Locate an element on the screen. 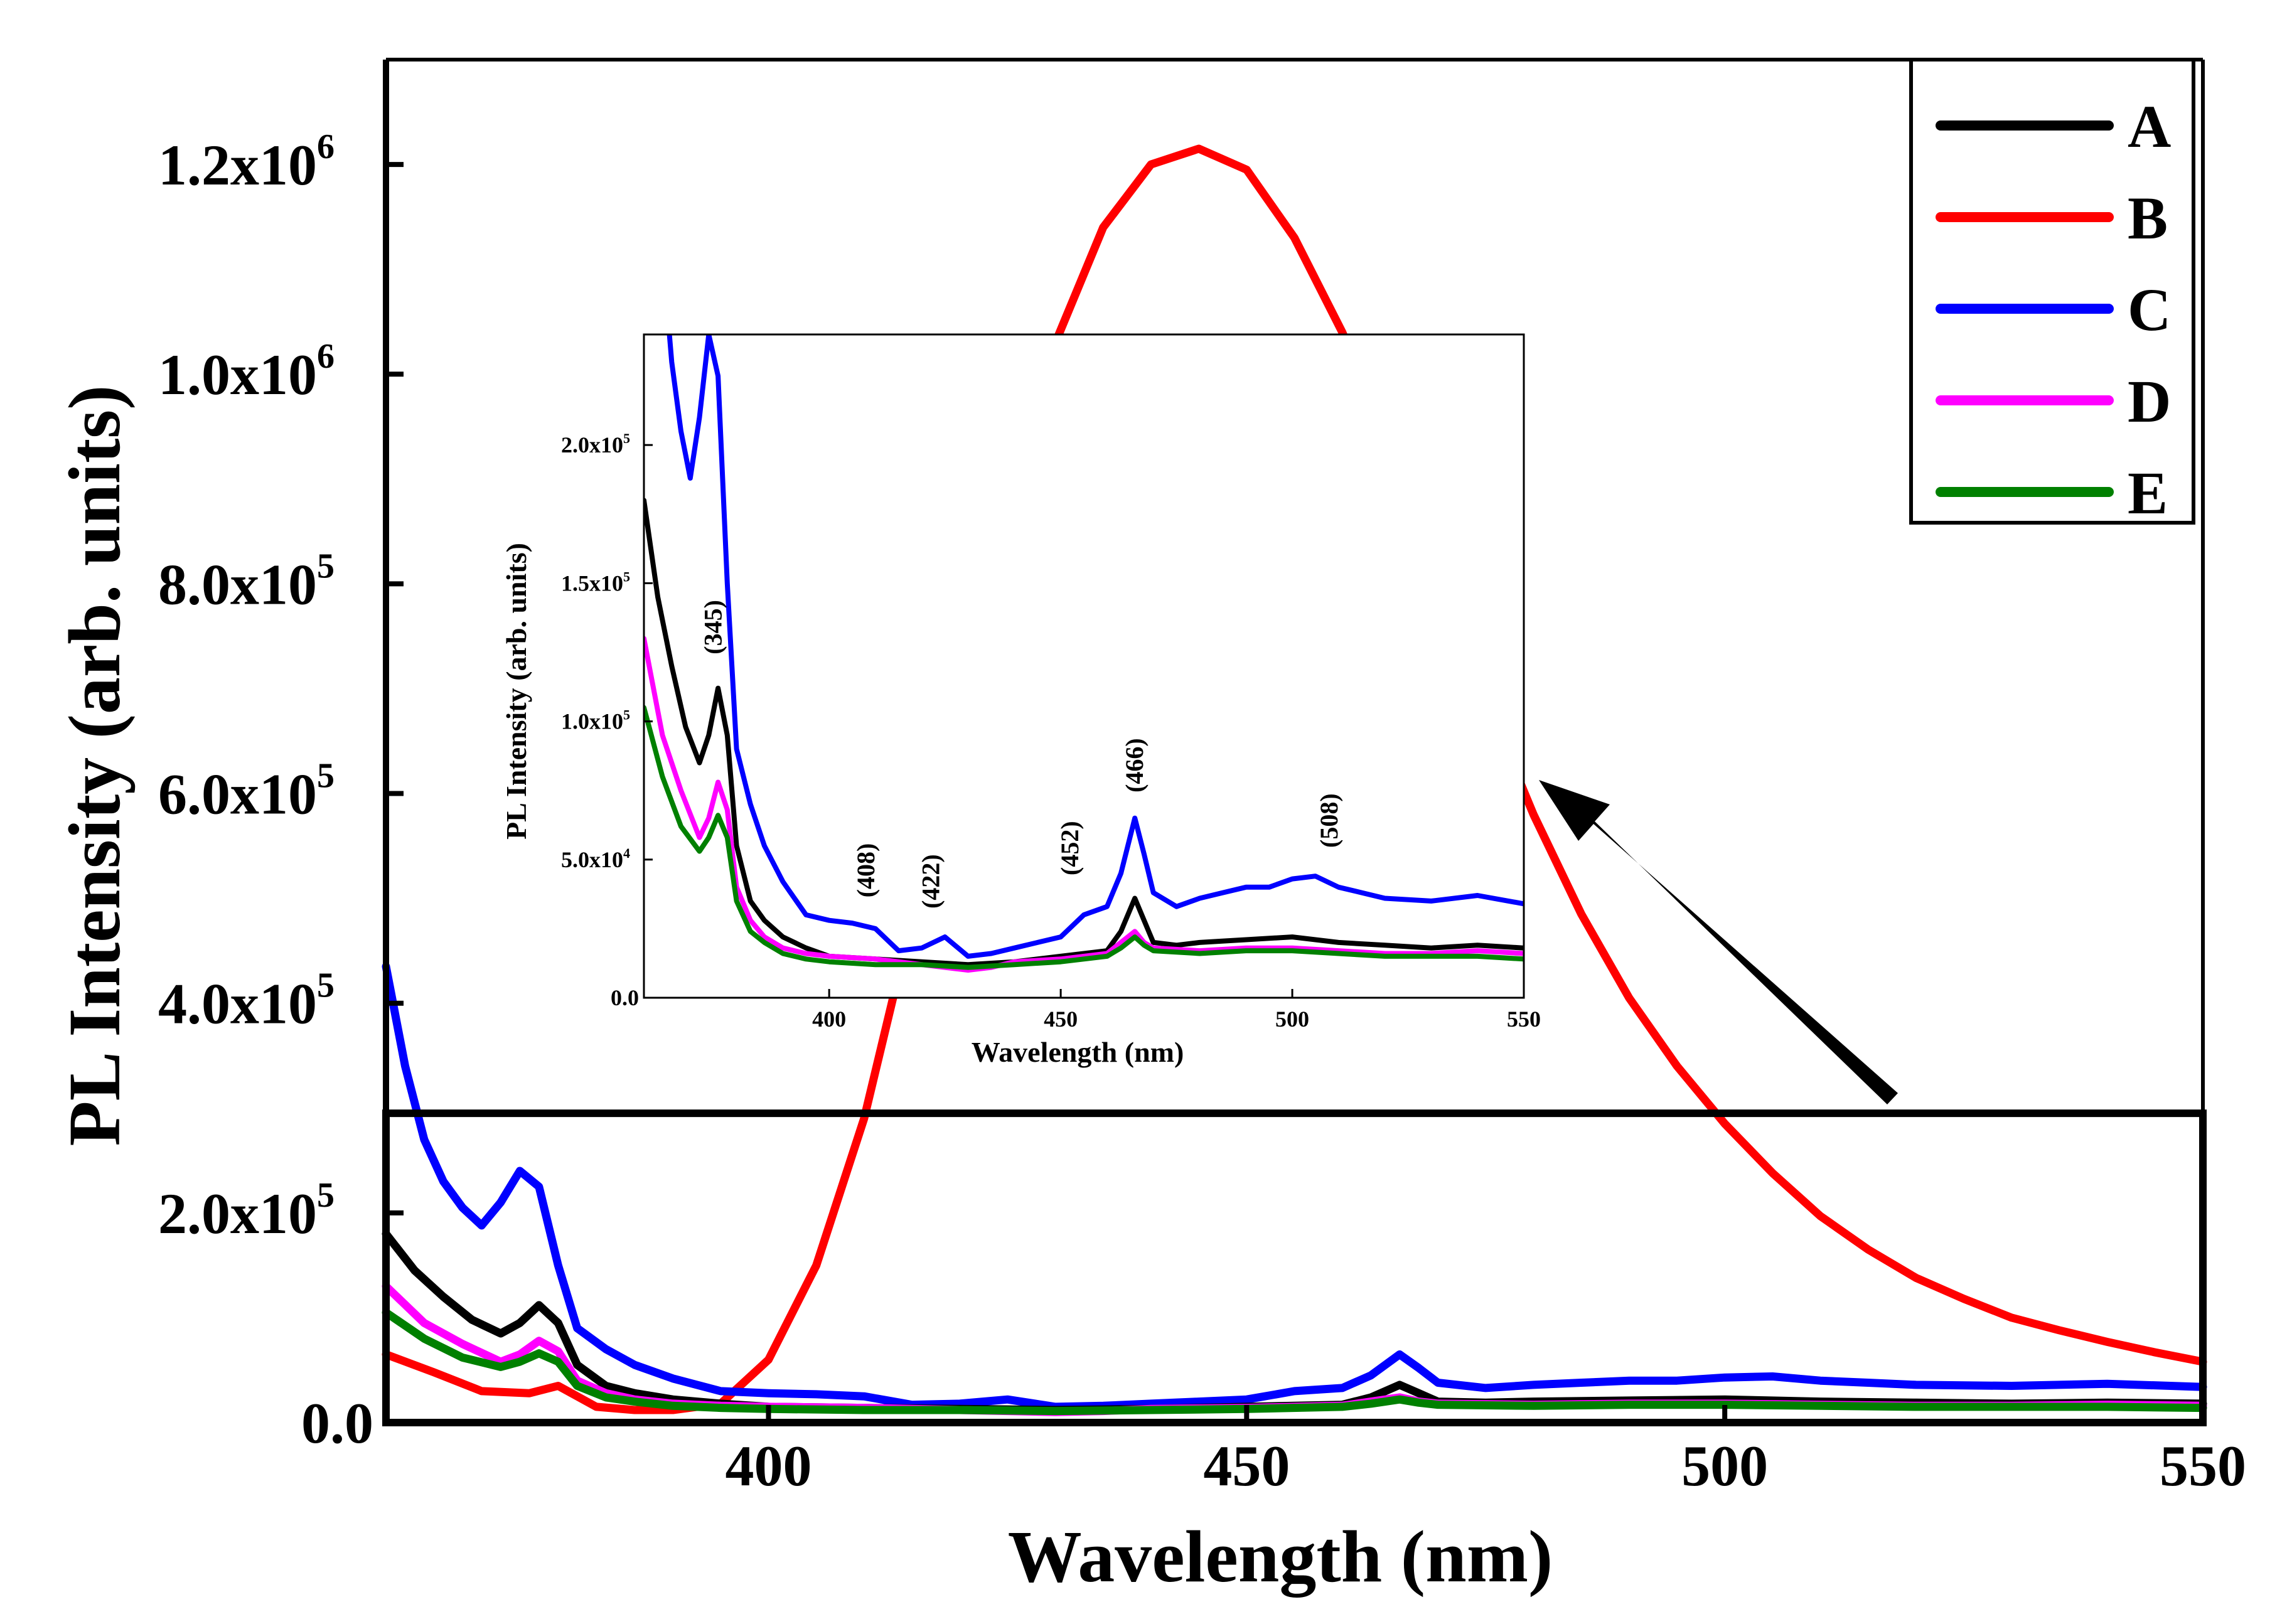  main-x-tick-label: 500 is located at coordinates (1724, 1466).